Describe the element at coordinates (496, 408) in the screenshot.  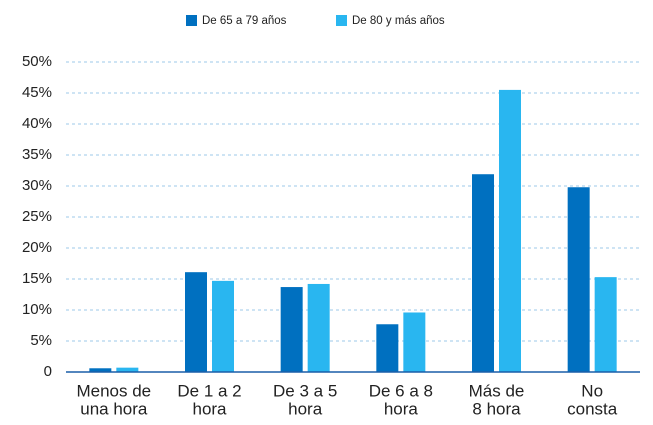
I see `x-tick-label: 8 hora` at that location.